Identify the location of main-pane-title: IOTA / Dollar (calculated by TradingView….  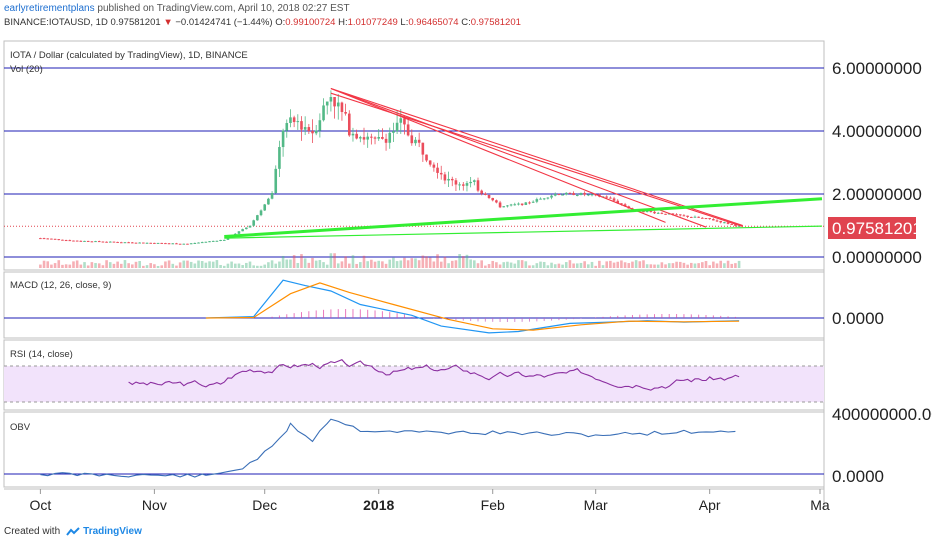
(129, 55).